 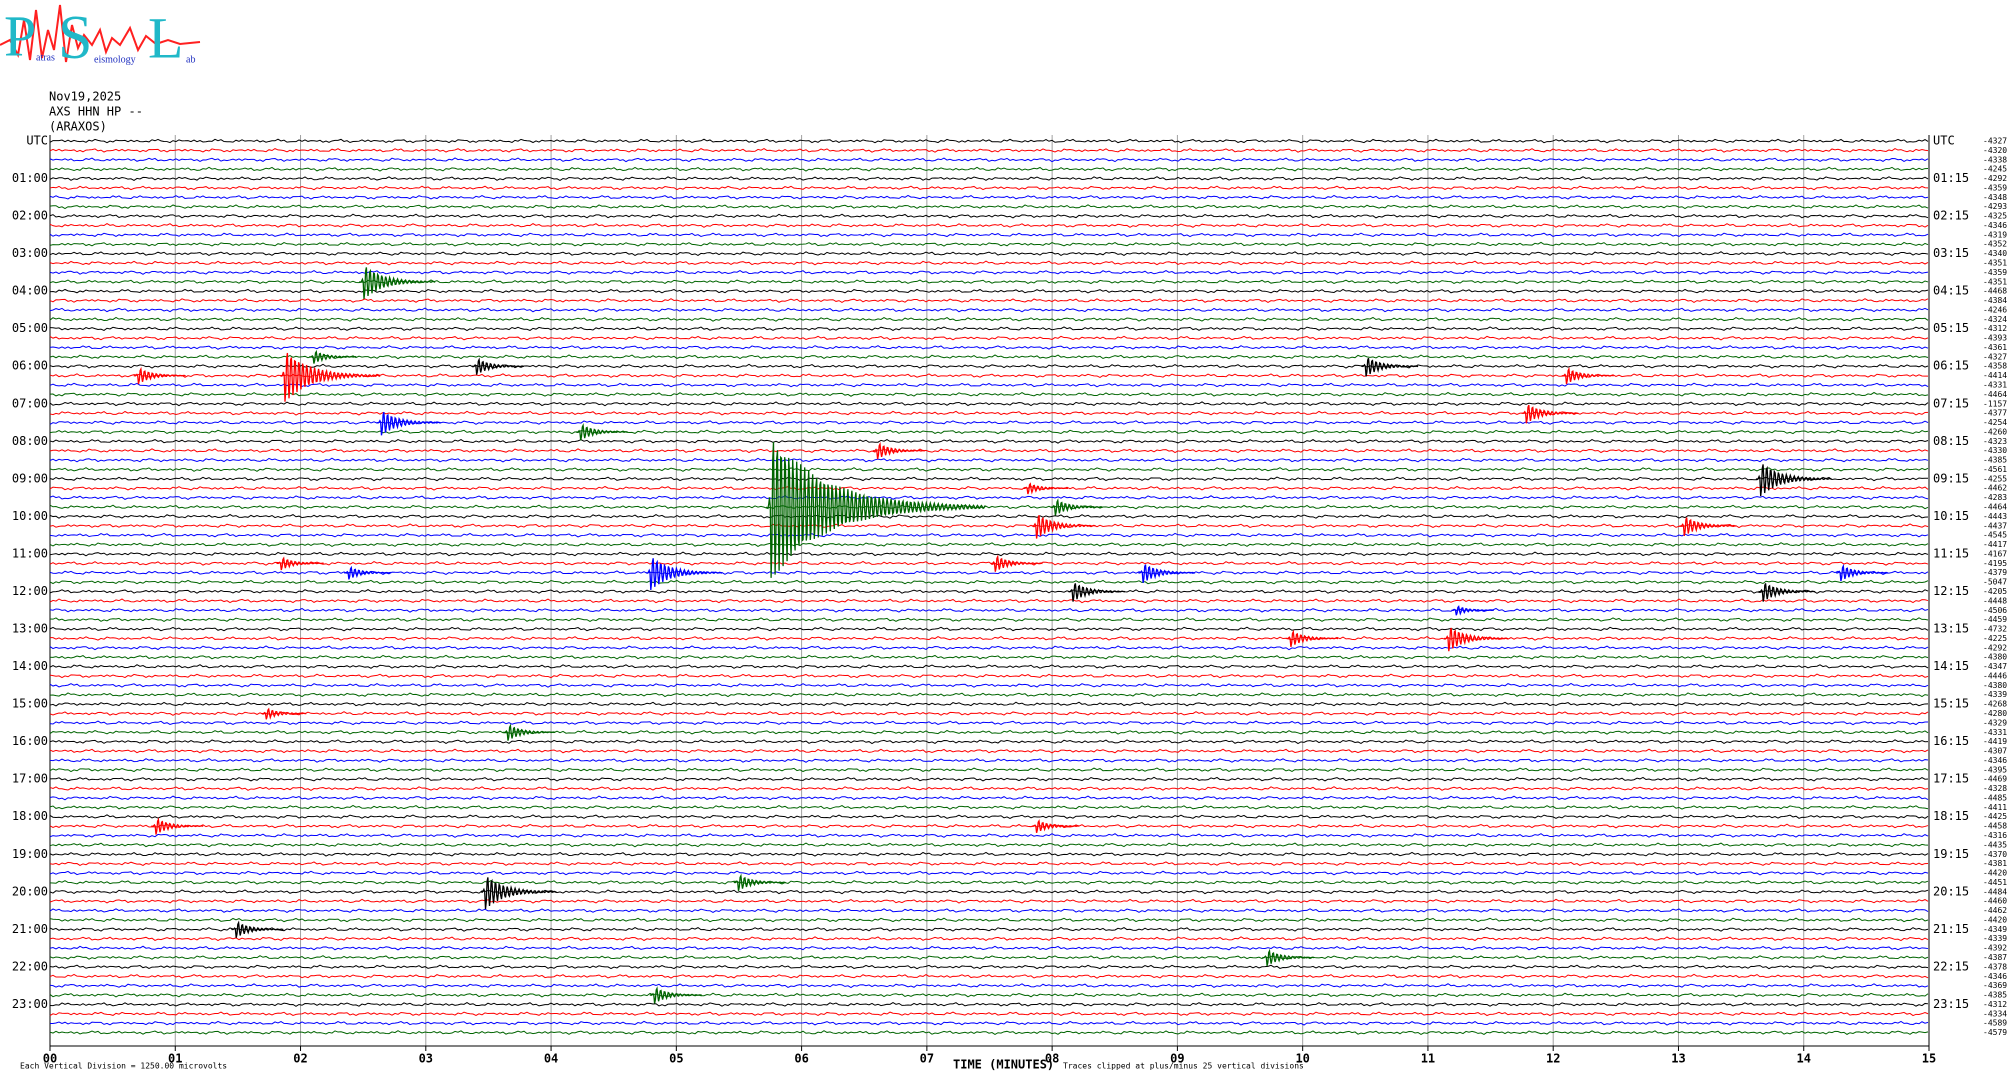 I want to click on left-time-label: 10:00, so click(x=30, y=516).